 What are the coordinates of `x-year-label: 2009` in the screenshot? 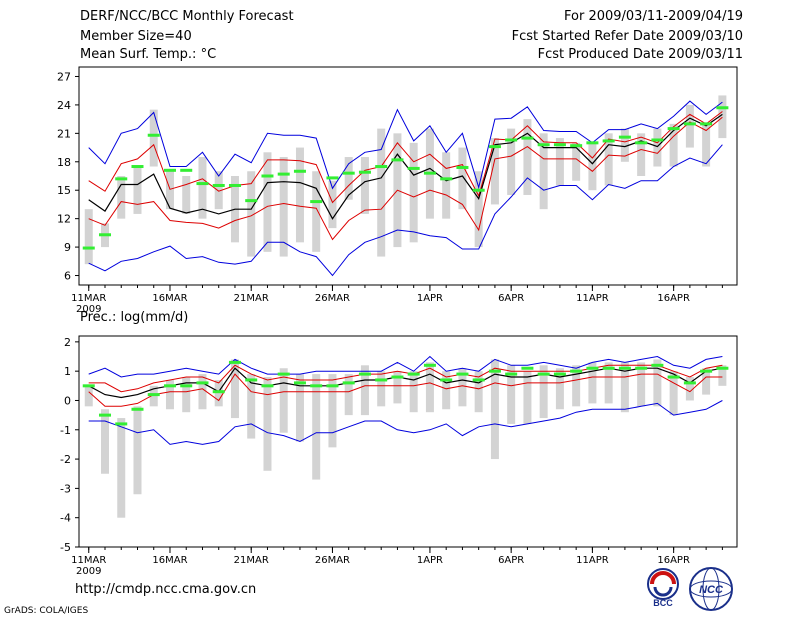 It's located at (88, 309).